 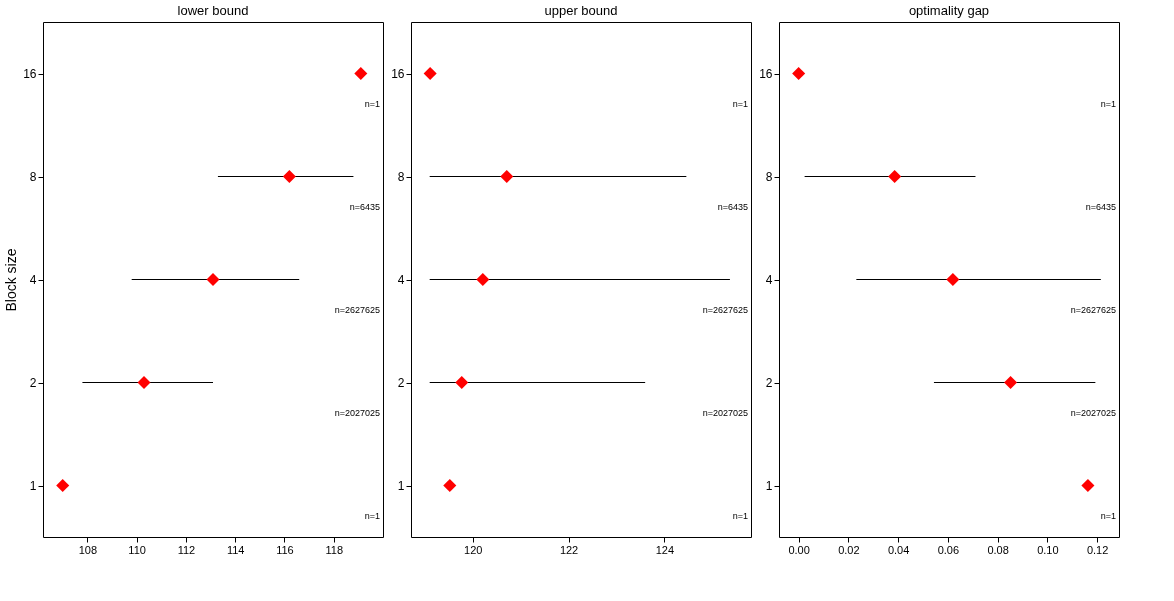 I want to click on x-tick-label: 110, so click(x=137, y=549).